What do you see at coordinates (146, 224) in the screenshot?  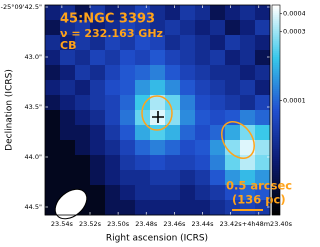 I see `x-tick-label: 23.48s` at bounding box center [146, 224].